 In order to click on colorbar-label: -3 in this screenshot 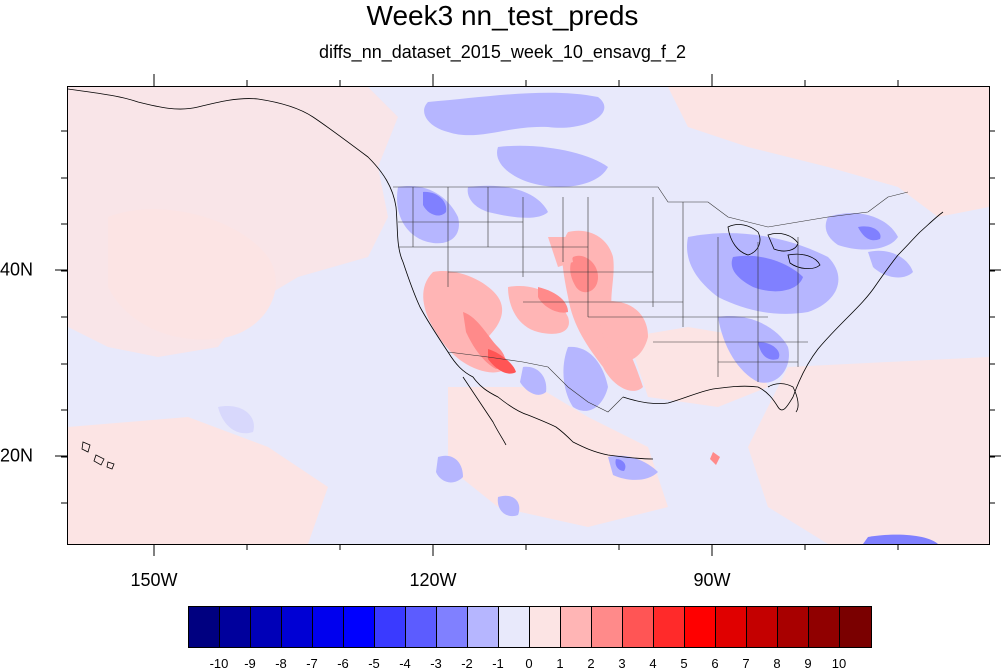, I will do `click(436, 663)`.